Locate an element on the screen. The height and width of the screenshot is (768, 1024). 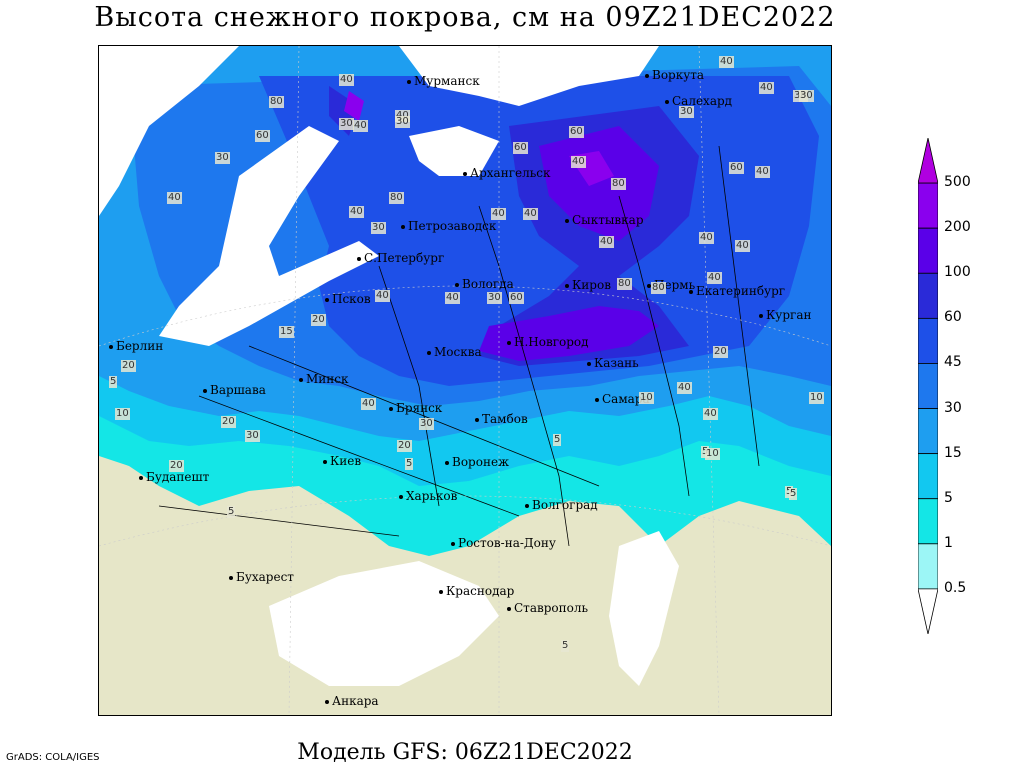
city-label: Воронеж is located at coordinates (477, 462).